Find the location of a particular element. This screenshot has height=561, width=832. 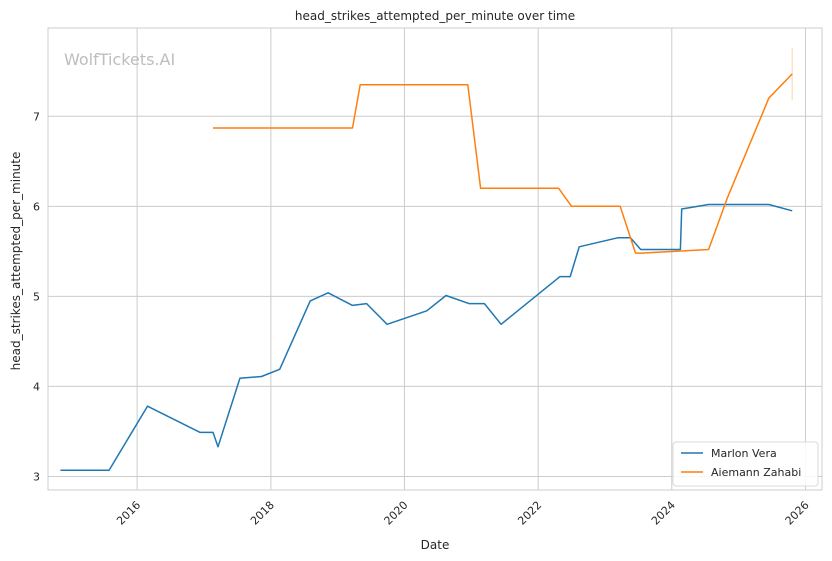

legend: Marlon Vera Aiemann Zahabi is located at coordinates (745, 464).